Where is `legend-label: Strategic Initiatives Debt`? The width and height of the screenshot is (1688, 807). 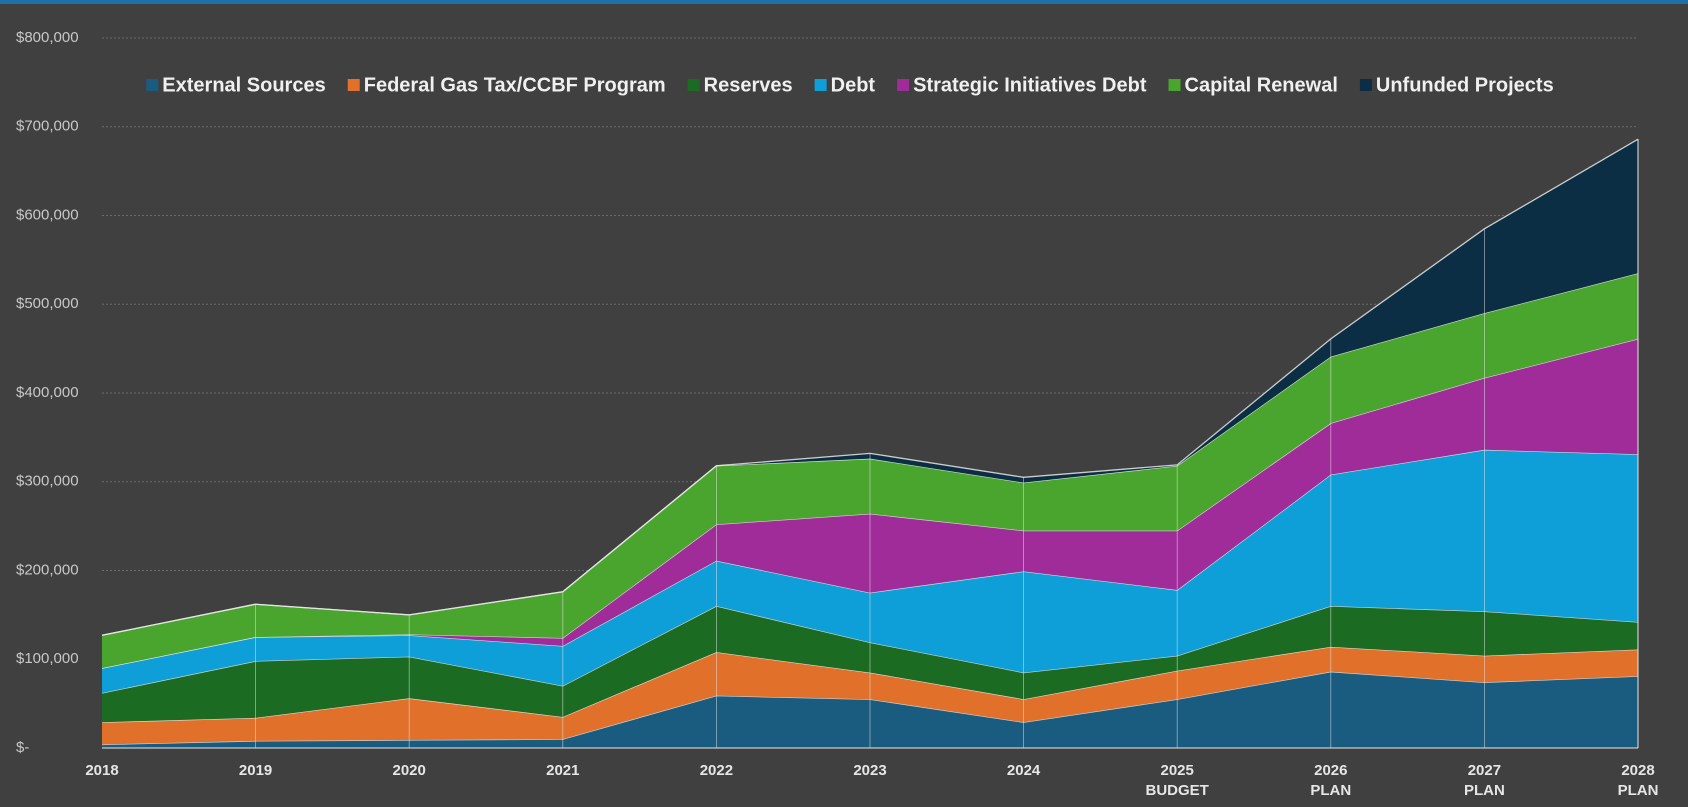 legend-label: Strategic Initiatives Debt is located at coordinates (1030, 85).